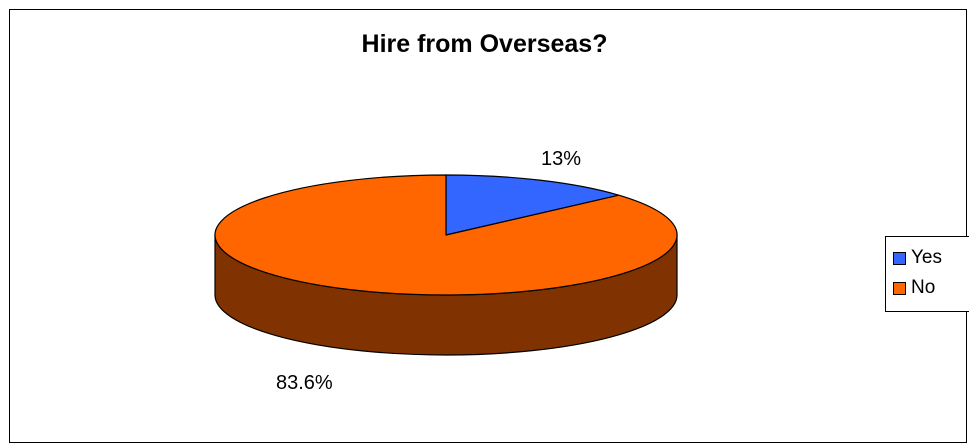 The image size is (969, 445). What do you see at coordinates (484, 44) in the screenshot?
I see `chart-title: Hire from Overseas?` at bounding box center [484, 44].